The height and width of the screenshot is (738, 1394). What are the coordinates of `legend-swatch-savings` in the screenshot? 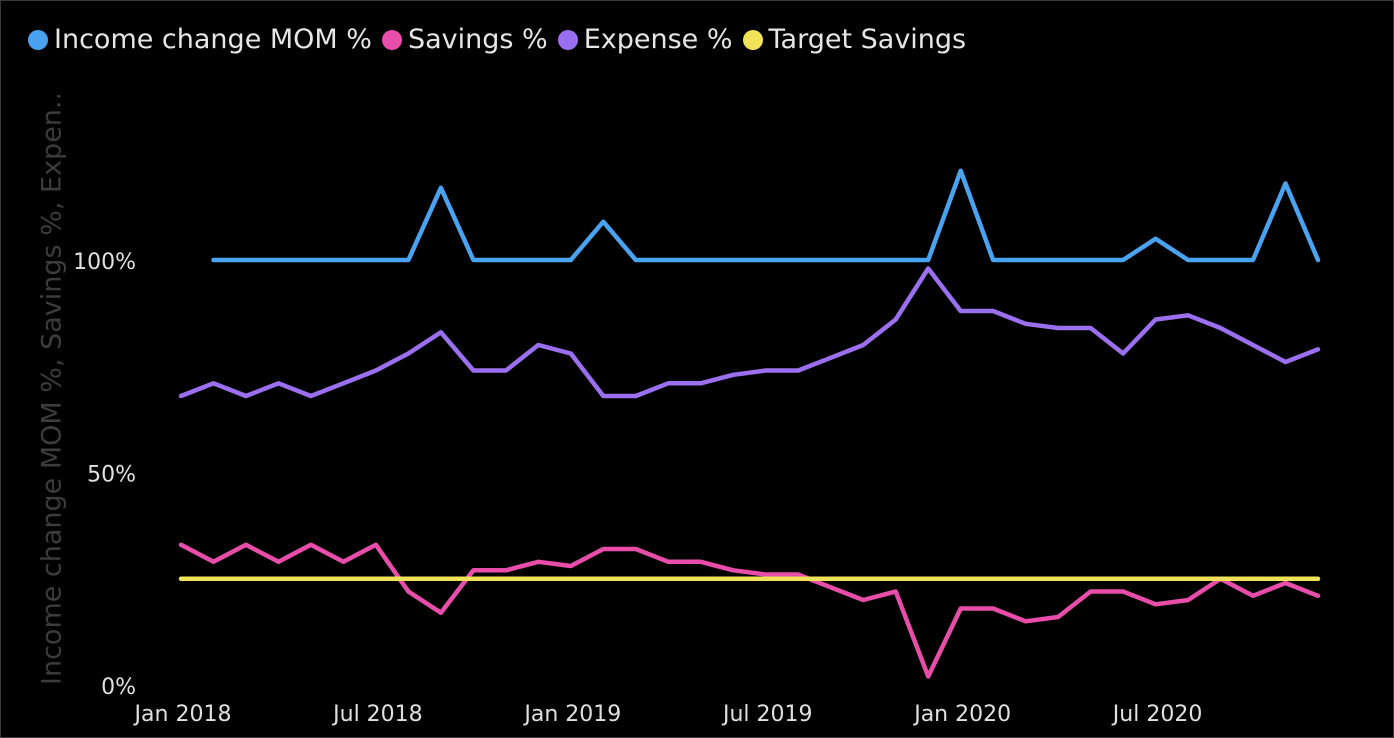 It's located at (391, 39).